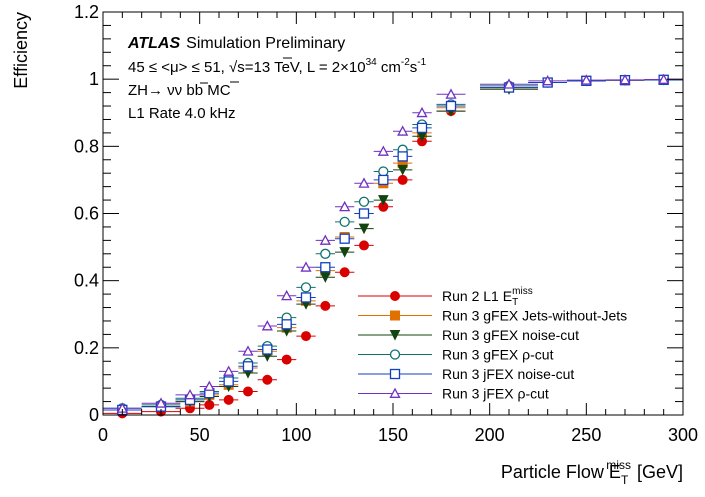  I want to click on legend-label: Run 3 jFEX ρ-cut, so click(495, 394).